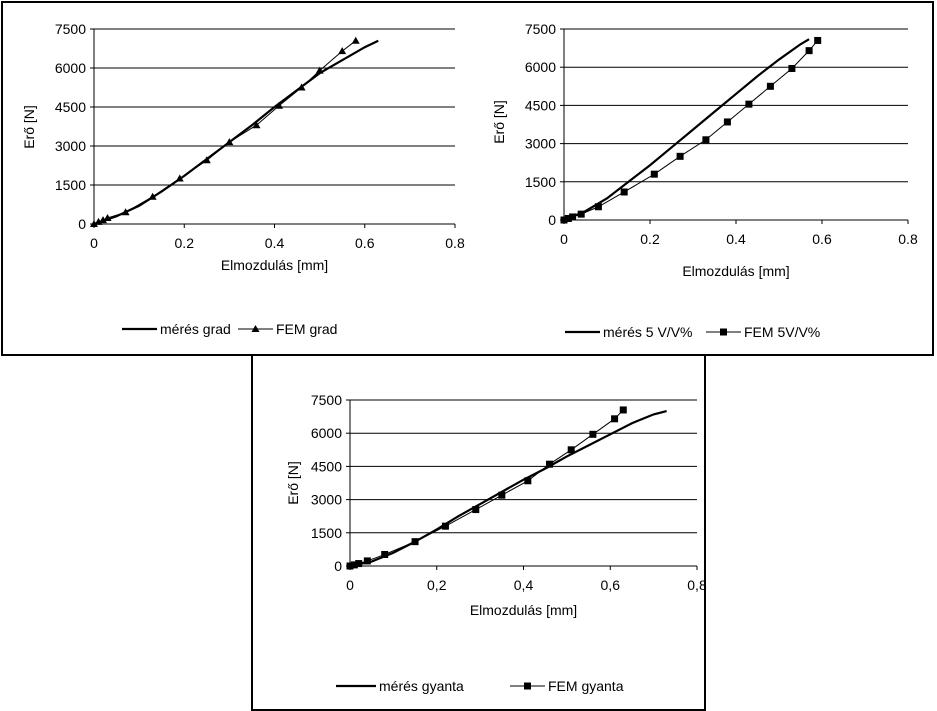 This screenshot has width=937, height=711. I want to click on x-tick-label: 0,6, so click(611, 585).